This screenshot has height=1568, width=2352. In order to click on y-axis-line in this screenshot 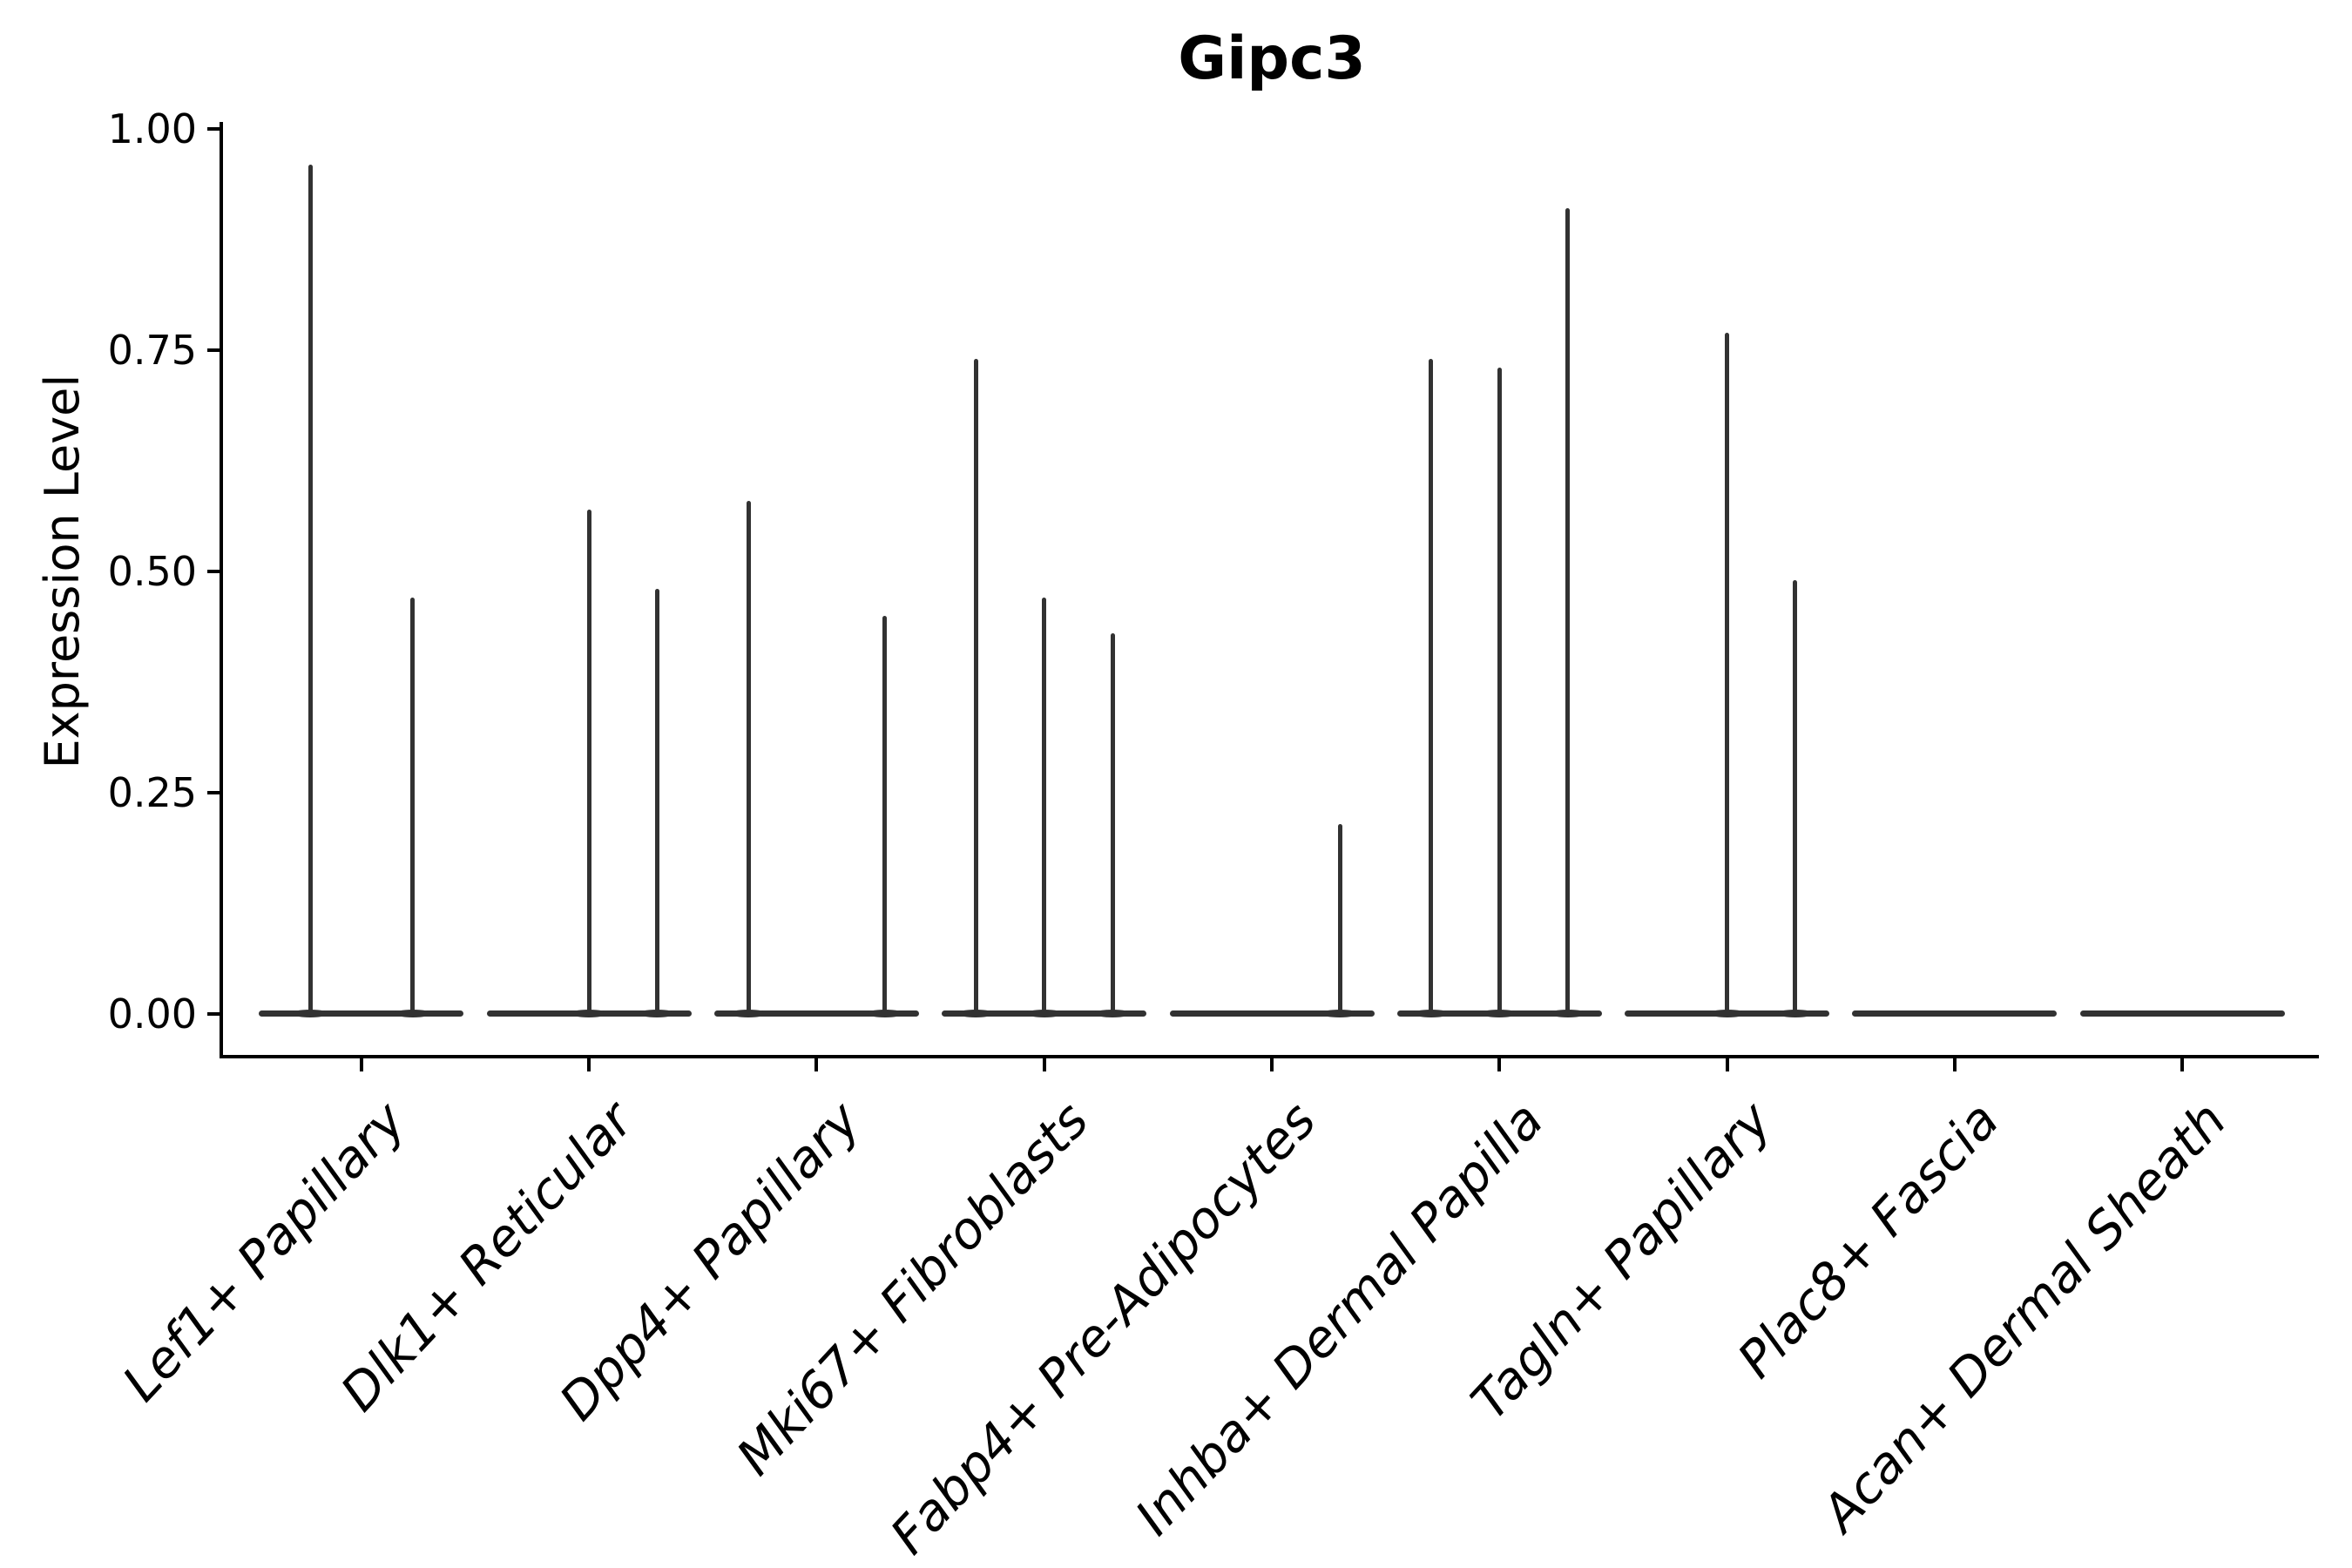, I will do `click(221, 590)`.